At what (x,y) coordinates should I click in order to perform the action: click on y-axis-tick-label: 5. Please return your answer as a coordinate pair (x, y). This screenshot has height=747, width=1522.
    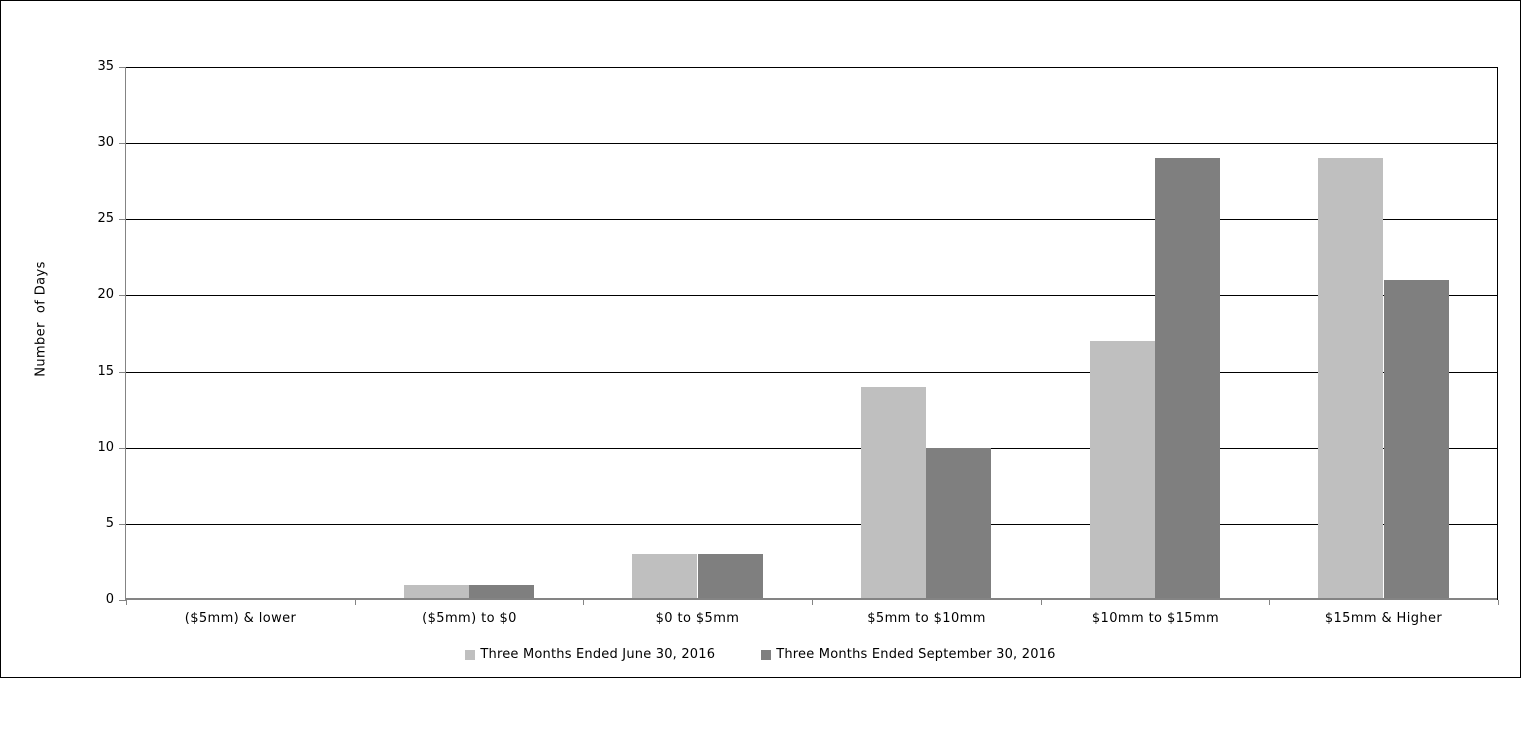
    Looking at the image, I should click on (109, 523).